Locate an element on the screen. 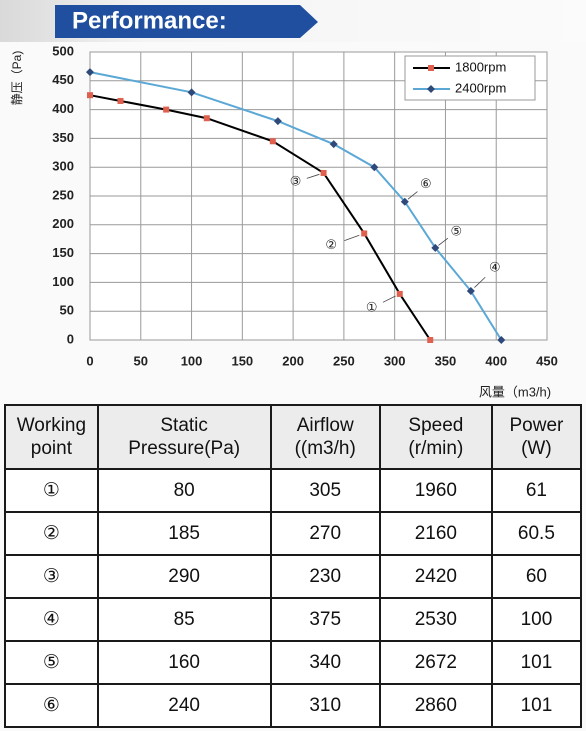  table-cell: 101 is located at coordinates (536, 662).